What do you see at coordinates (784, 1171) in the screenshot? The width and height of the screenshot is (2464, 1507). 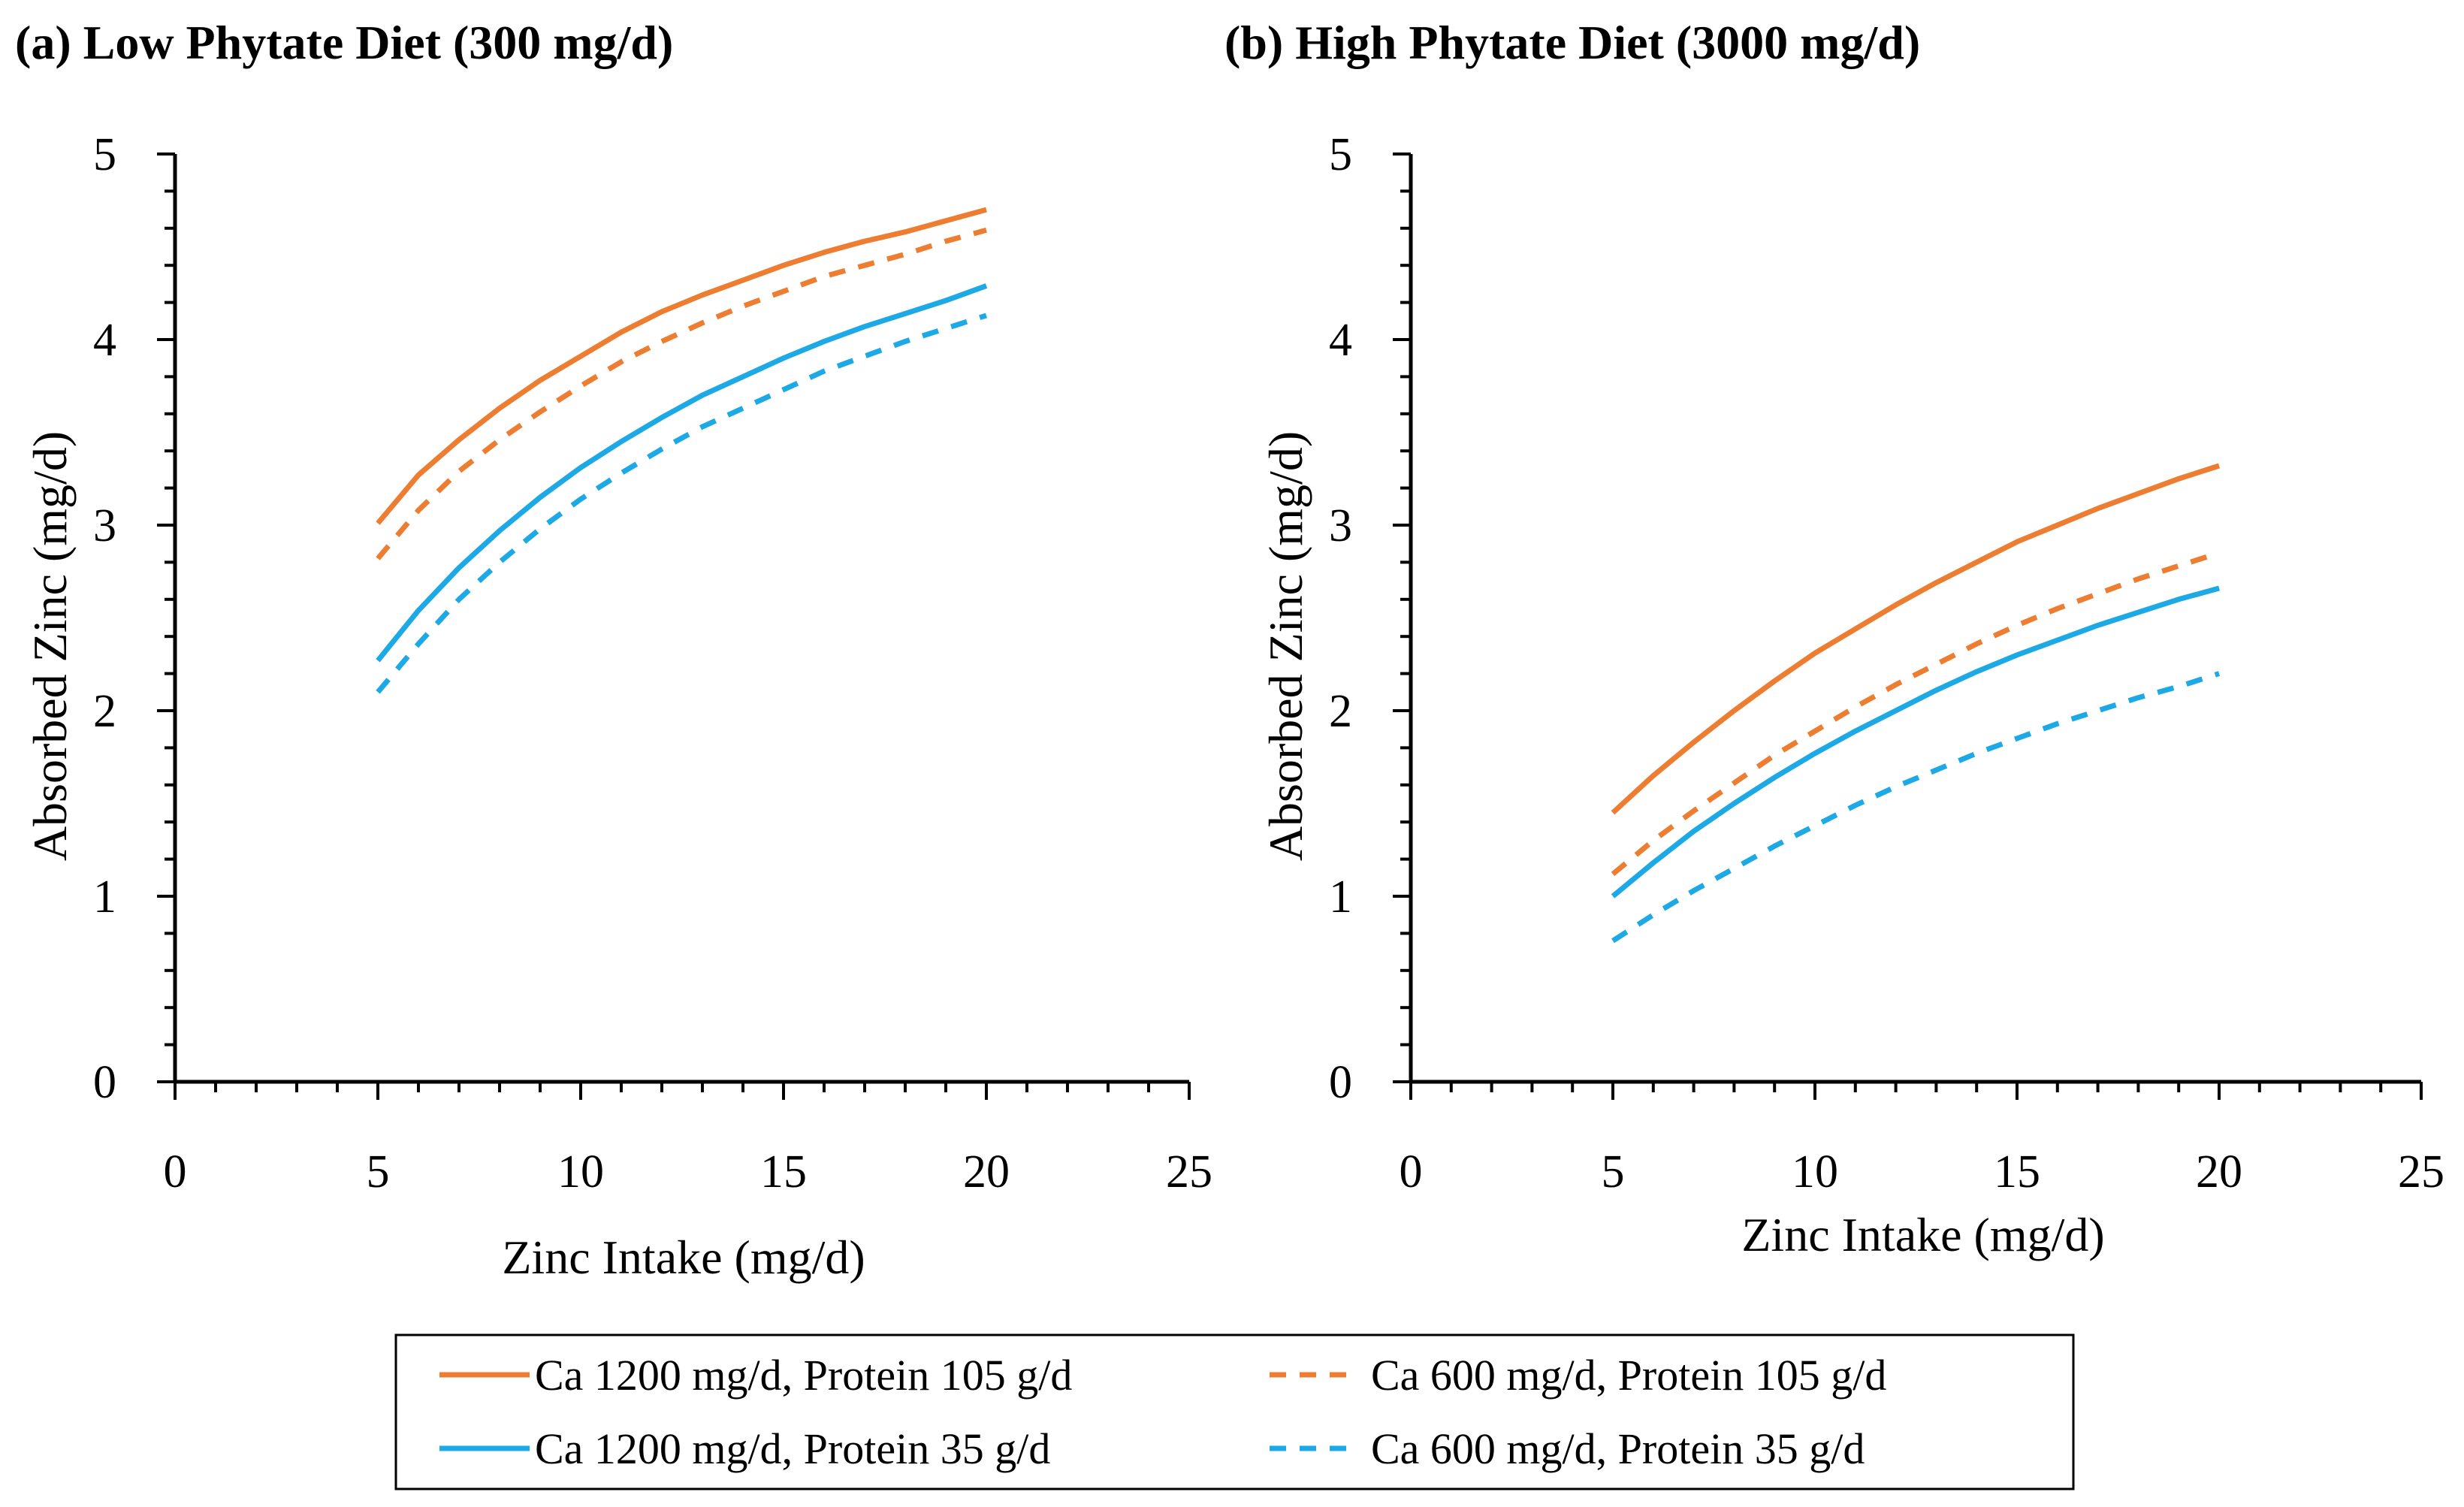 I see `panel-a-x-tick-label: 15` at bounding box center [784, 1171].